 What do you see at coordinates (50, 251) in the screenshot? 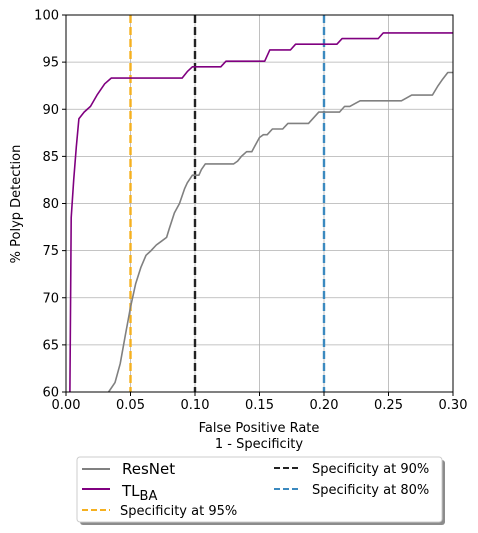
I see `y-tick-label: 75` at bounding box center [50, 251].